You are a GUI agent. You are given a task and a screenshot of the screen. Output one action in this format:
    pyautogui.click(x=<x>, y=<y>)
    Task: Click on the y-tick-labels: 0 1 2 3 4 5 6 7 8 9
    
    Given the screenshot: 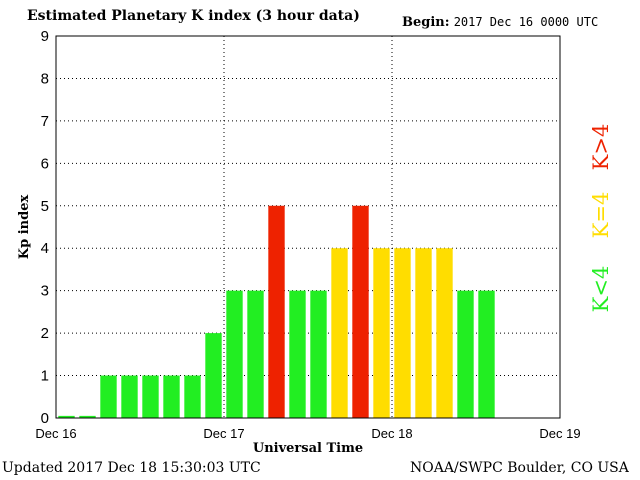 What is the action you would take?
    pyautogui.click(x=45, y=227)
    